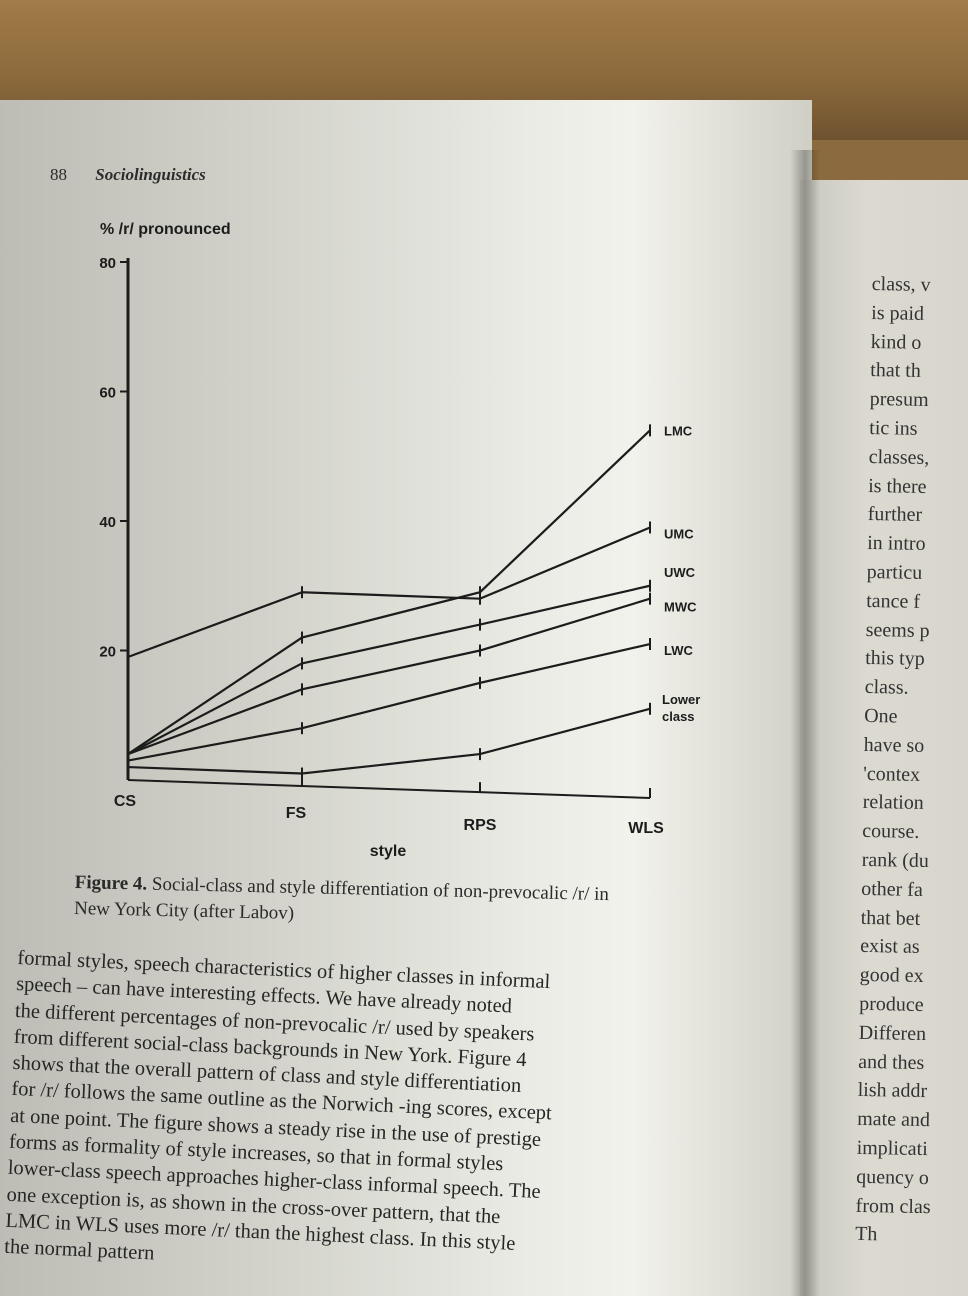 Image resolution: width=968 pixels, height=1296 pixels. Describe the element at coordinates (646, 828) in the screenshot. I see `x-tick-label: WLS` at that location.